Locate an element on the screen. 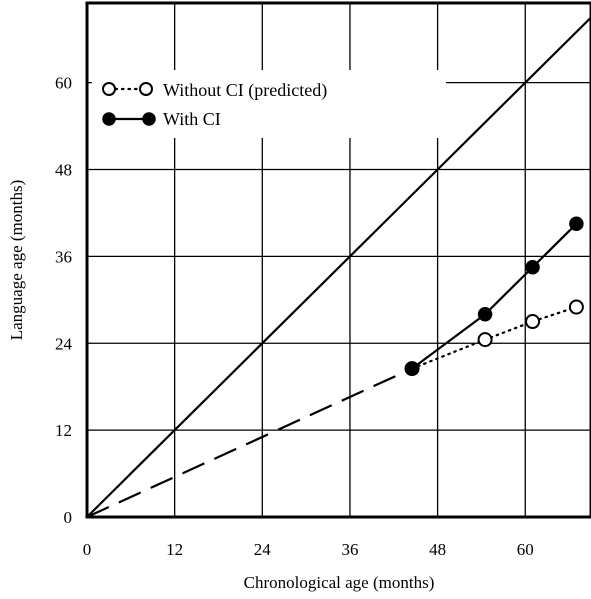 This screenshot has width=591, height=599. x-tick-label: 36 is located at coordinates (349, 549).